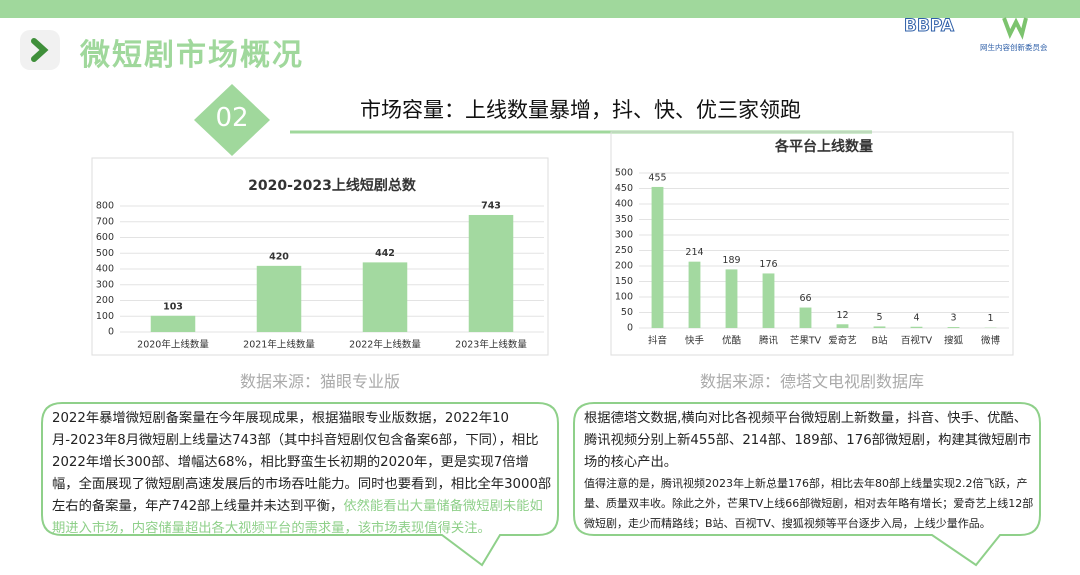 The height and width of the screenshot is (575, 1080). What do you see at coordinates (811, 381) in the screenshot?
I see `source: 数据来源：德塔文电视剧数据库` at bounding box center [811, 381].